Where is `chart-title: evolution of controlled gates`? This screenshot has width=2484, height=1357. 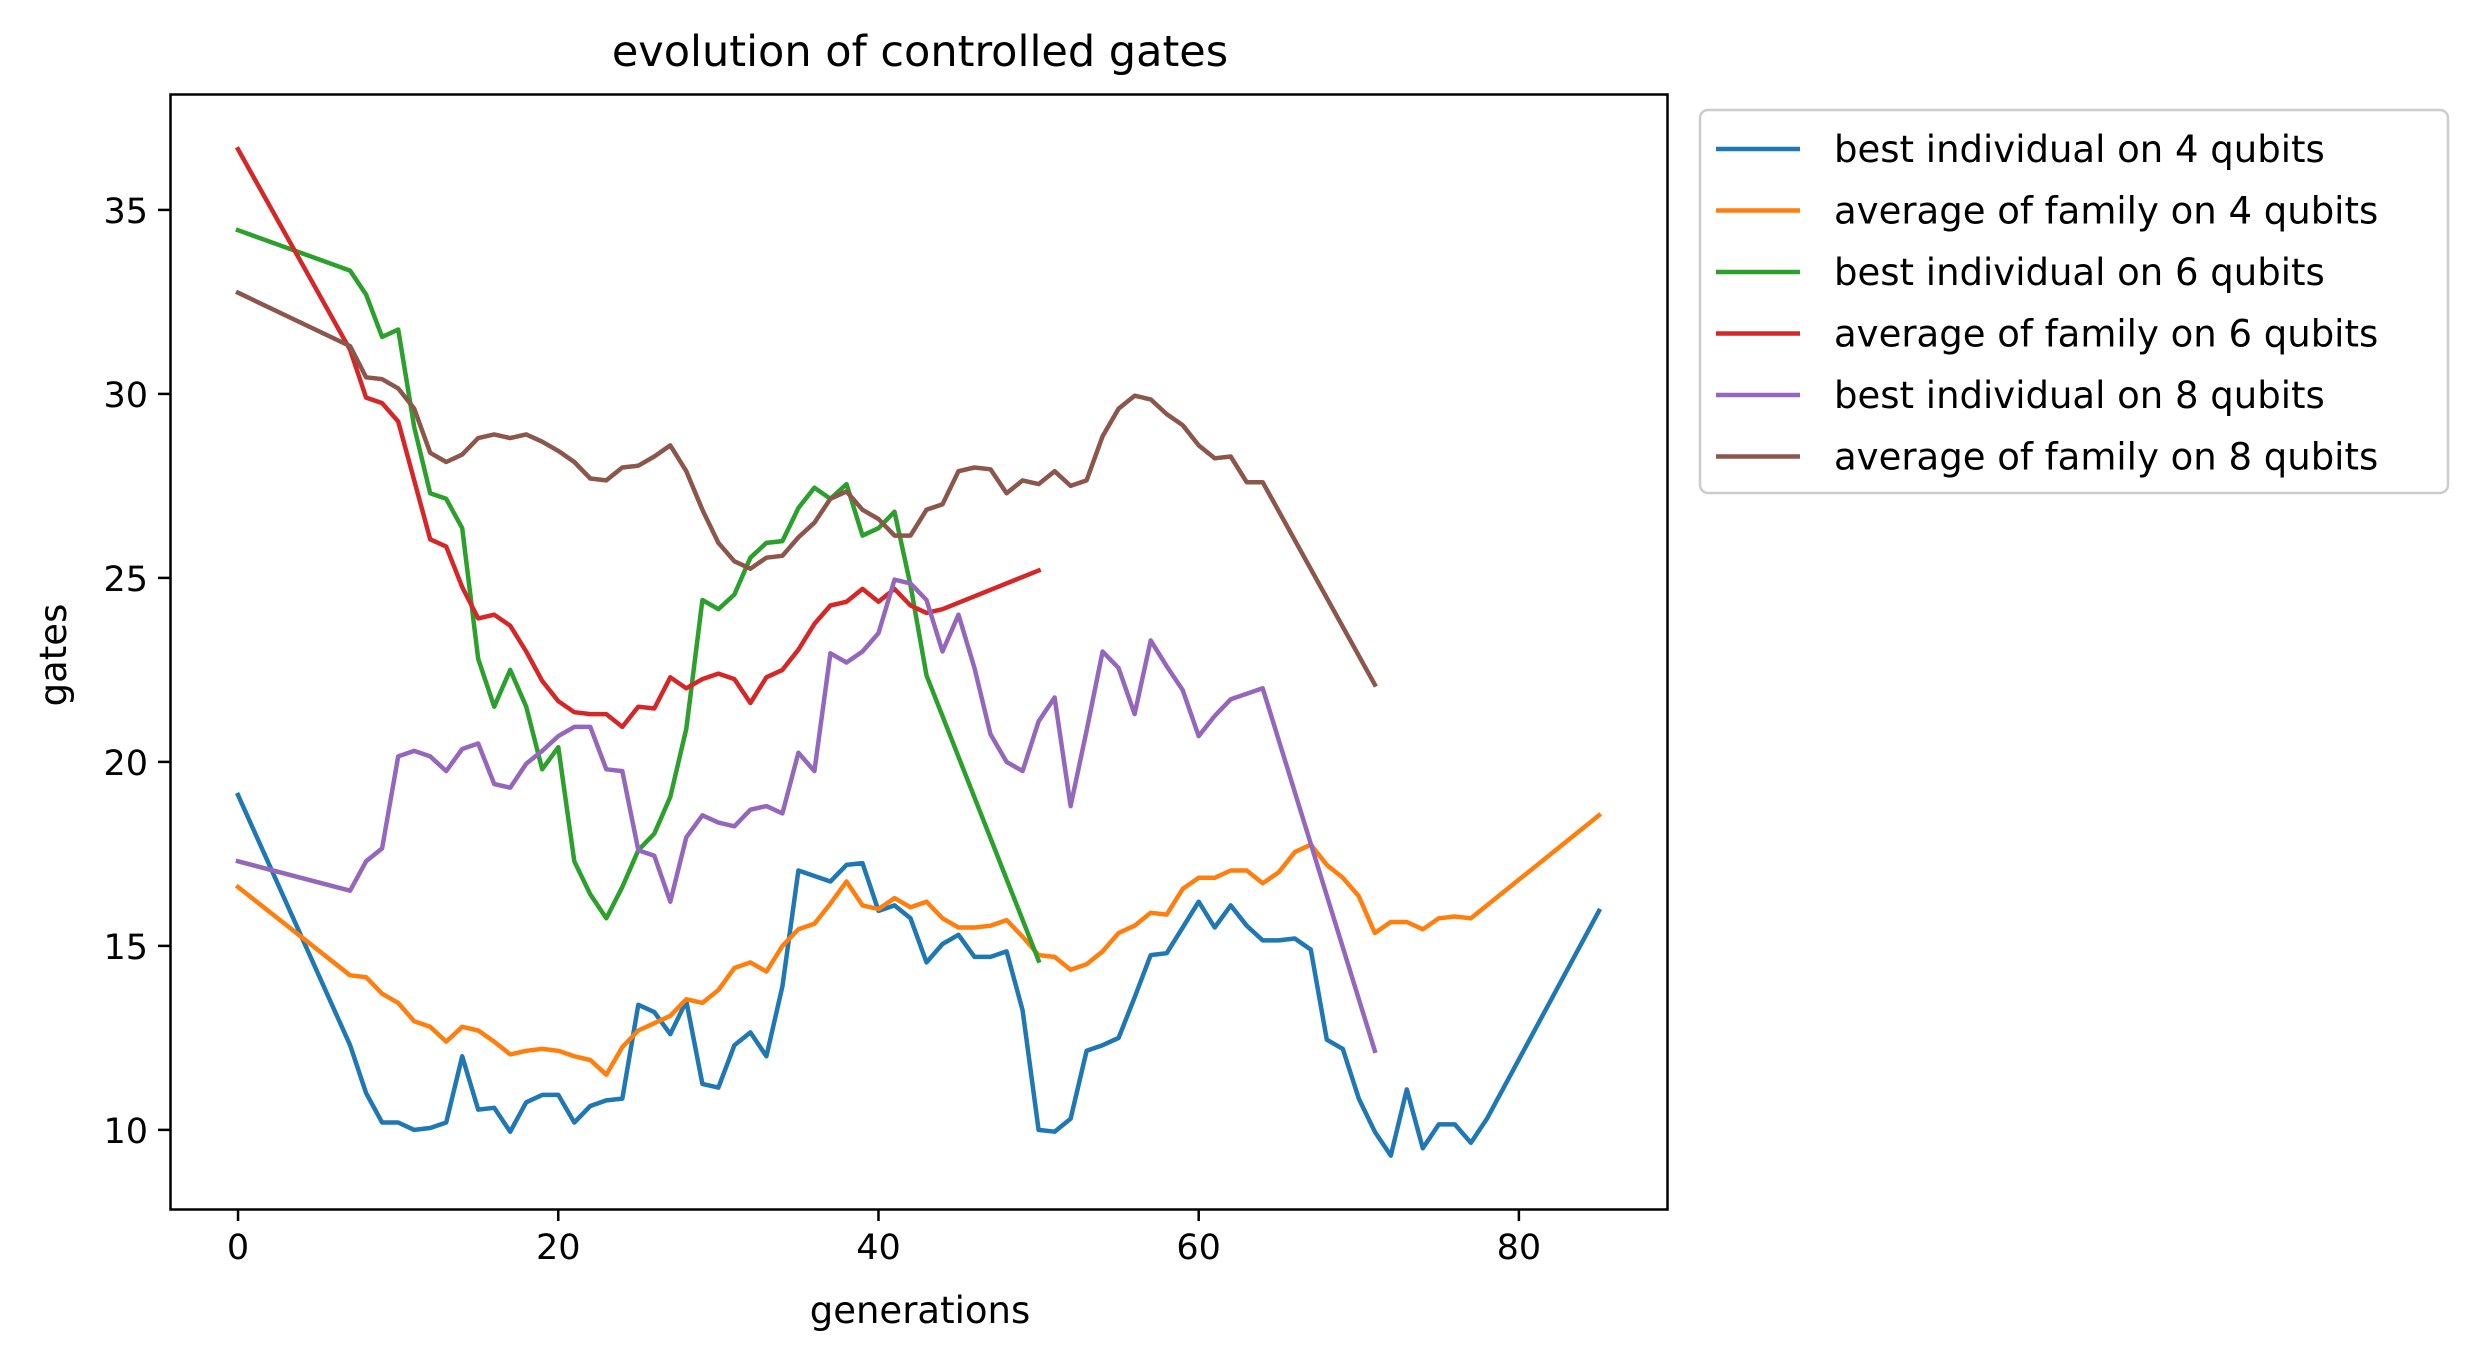
chart-title: evolution of controlled gates is located at coordinates (920, 52).